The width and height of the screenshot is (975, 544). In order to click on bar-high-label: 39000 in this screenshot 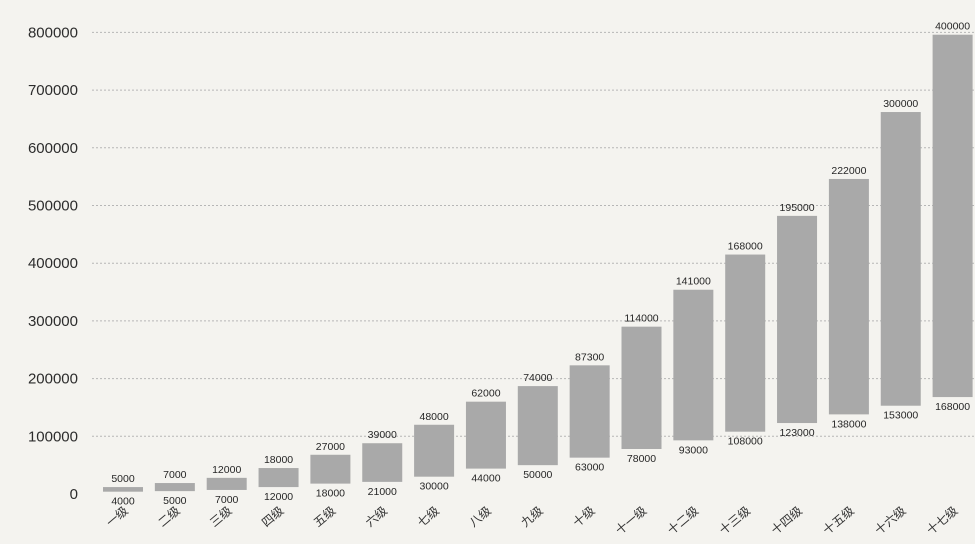, I will do `click(382, 435)`.